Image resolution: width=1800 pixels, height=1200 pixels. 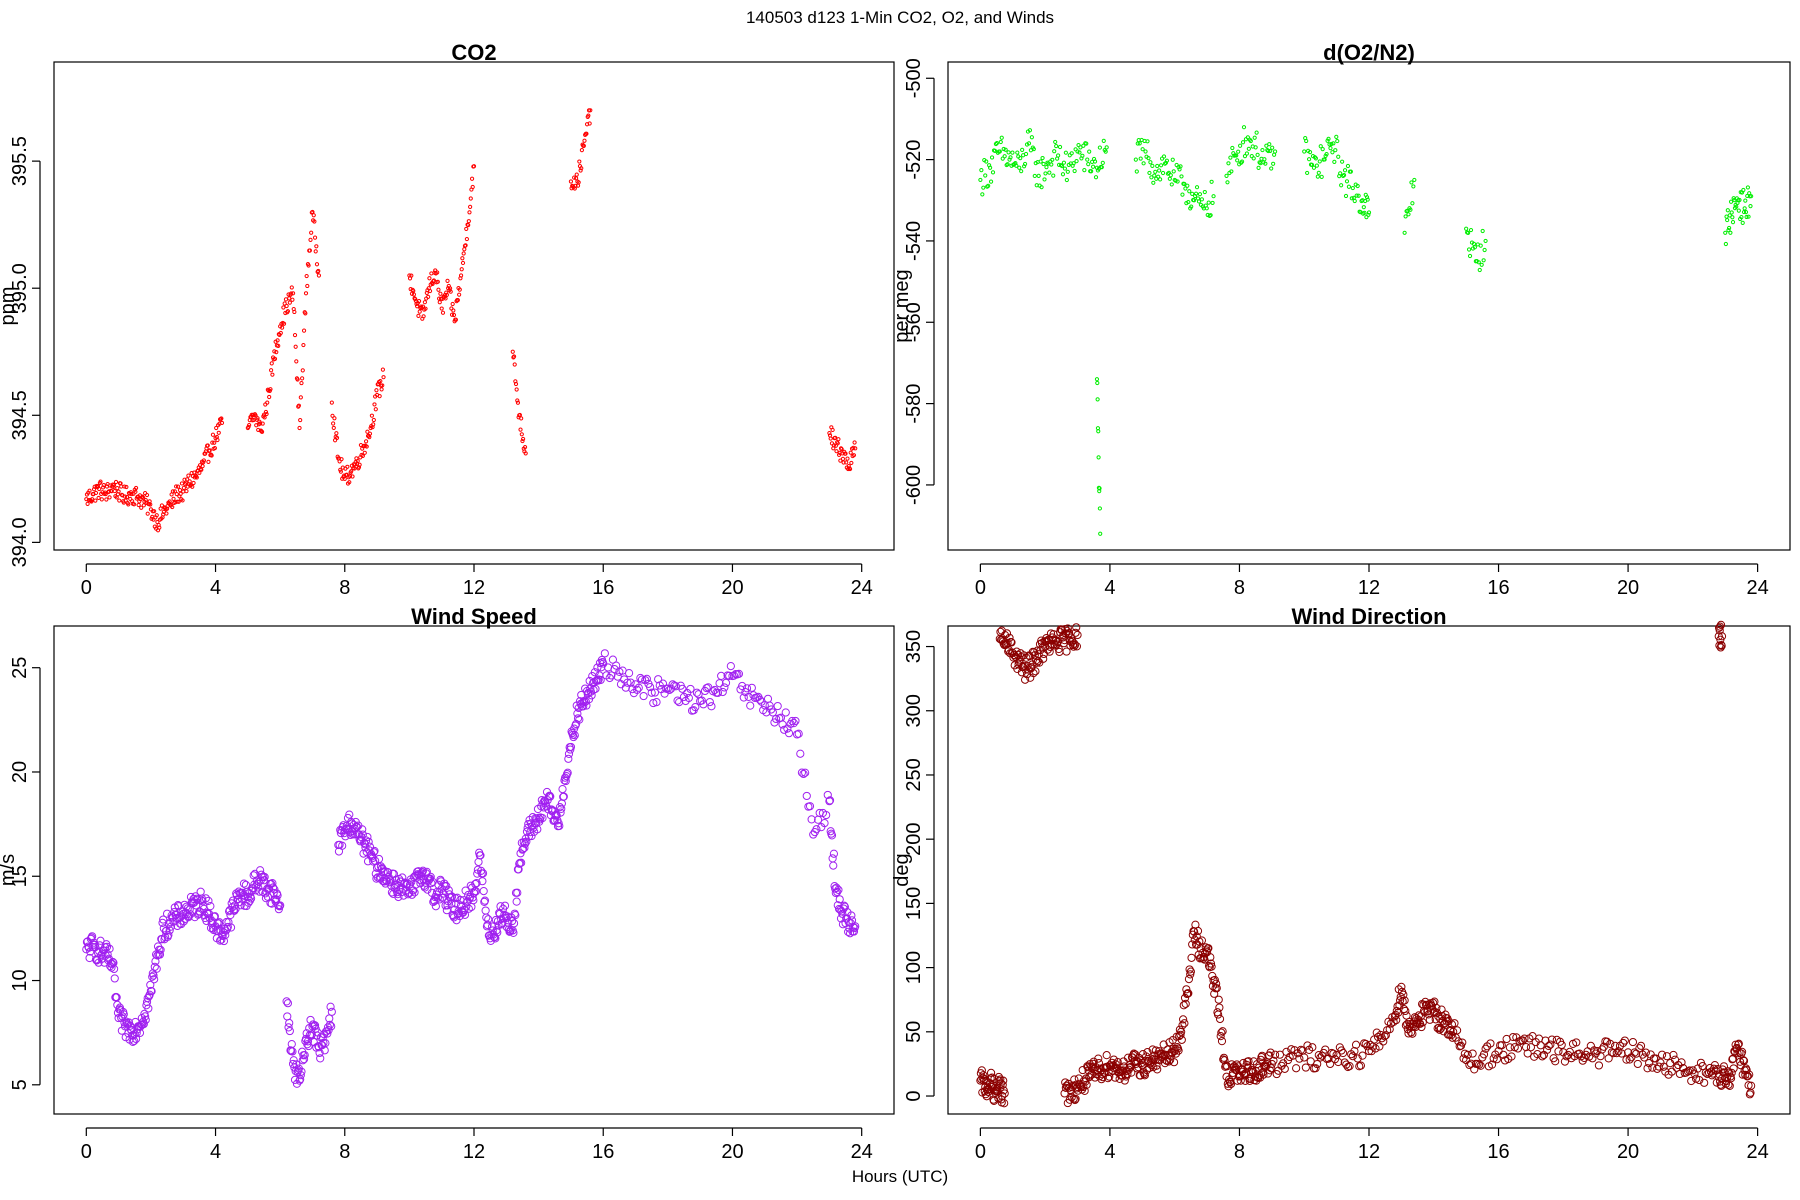 I want to click on wdir-title: Wind Direction, so click(x=1368, y=616).